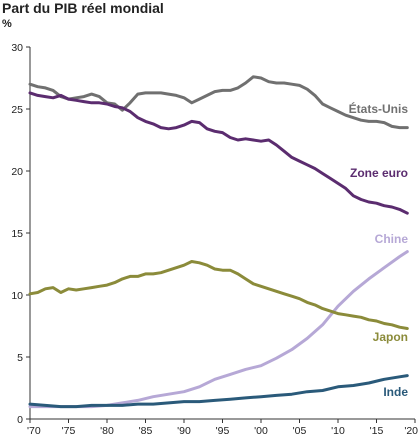  What do you see at coordinates (17, 48) in the screenshot?
I see `y-tick-label: 30` at bounding box center [17, 48].